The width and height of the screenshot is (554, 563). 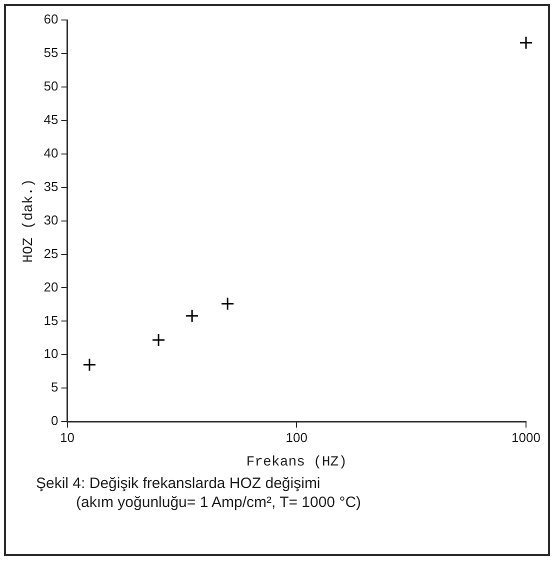 What do you see at coordinates (51, 19) in the screenshot?
I see `y-tick-label: 60` at bounding box center [51, 19].